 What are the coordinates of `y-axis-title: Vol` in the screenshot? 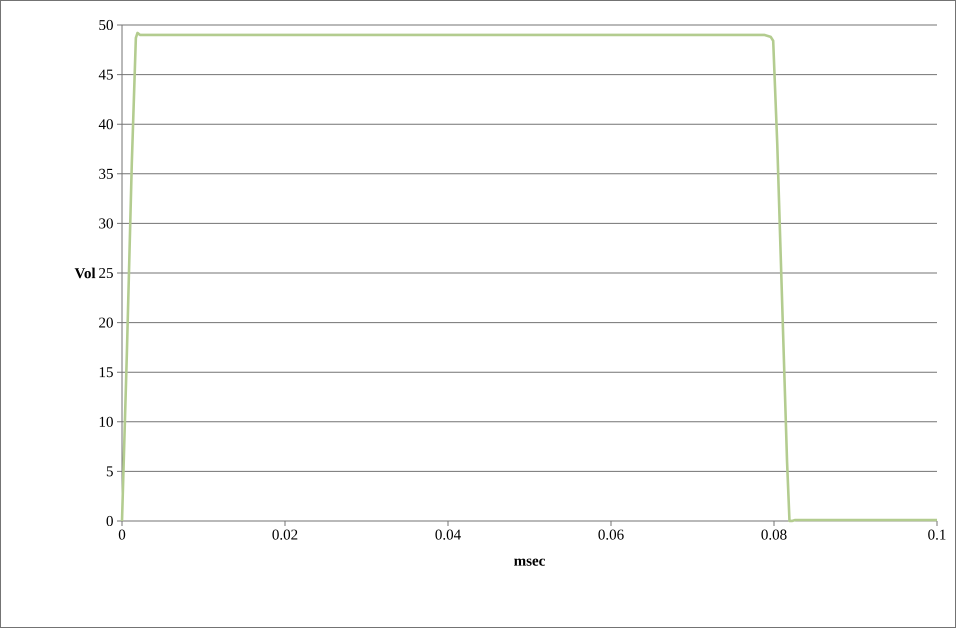 It's located at (85, 273).